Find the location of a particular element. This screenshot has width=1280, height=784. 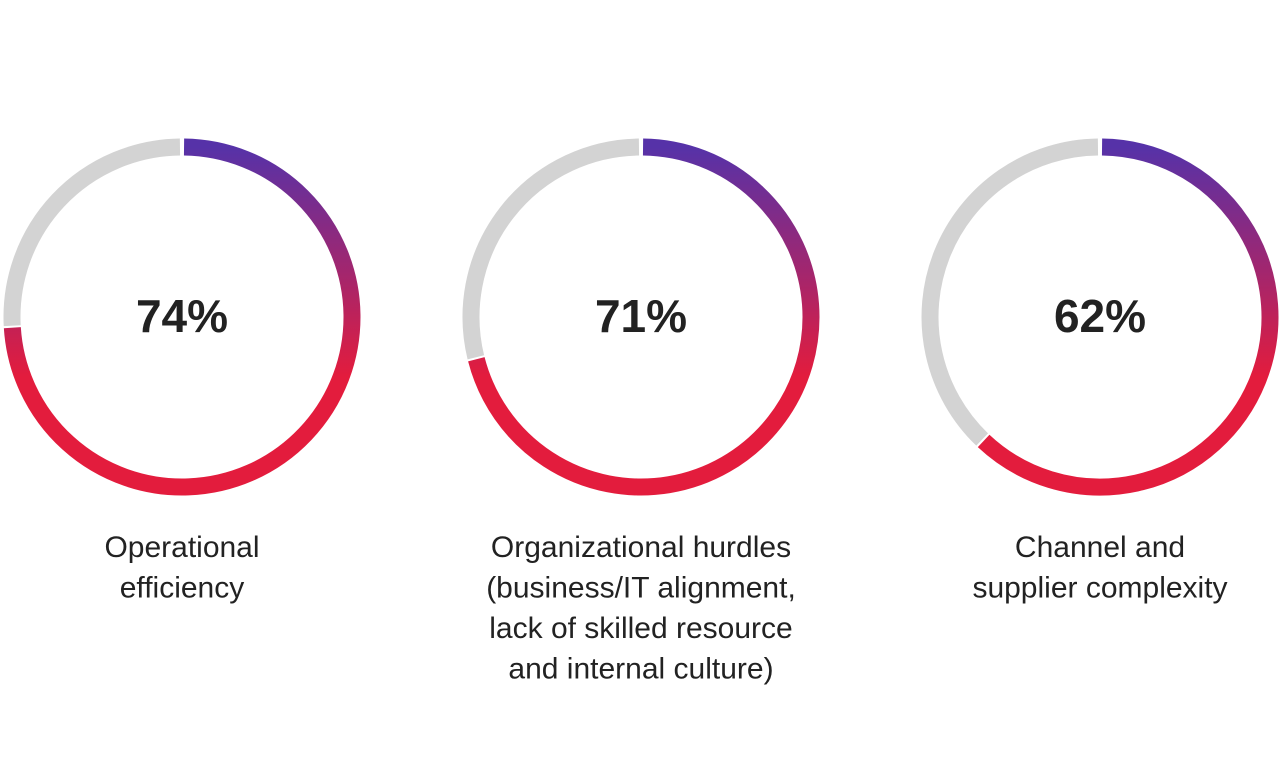

caption-line: and internal culture) is located at coordinates (640, 668).